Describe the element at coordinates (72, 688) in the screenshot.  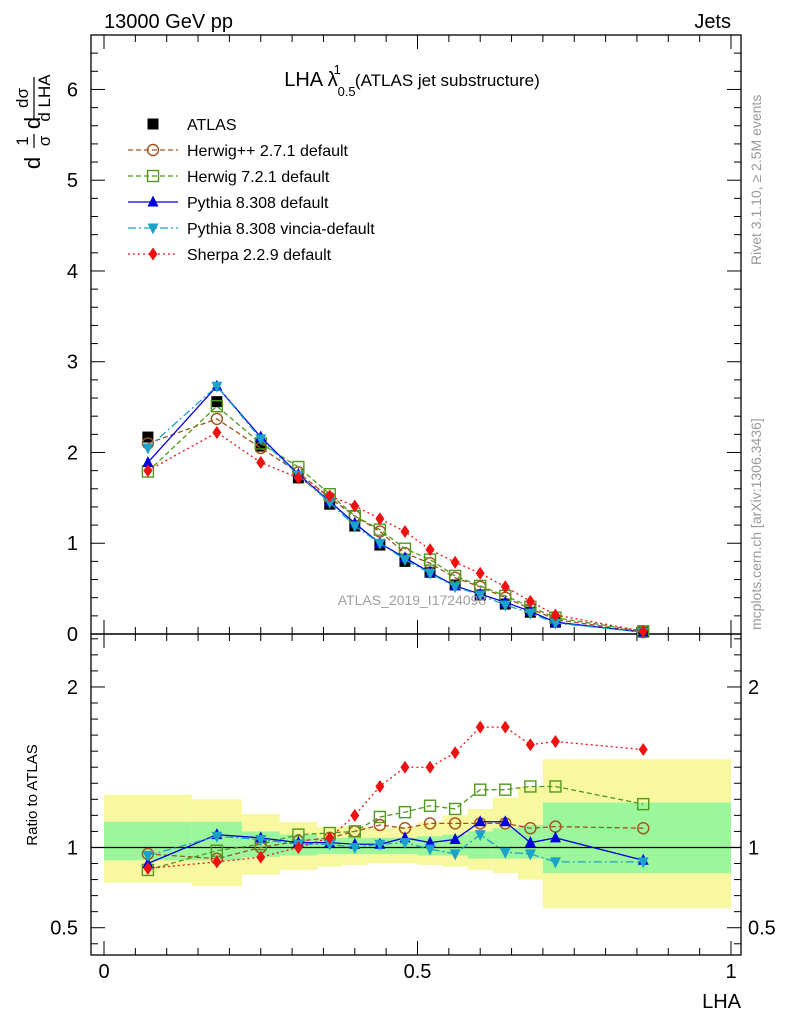
I see `ratio-y-tick-label: 2` at that location.